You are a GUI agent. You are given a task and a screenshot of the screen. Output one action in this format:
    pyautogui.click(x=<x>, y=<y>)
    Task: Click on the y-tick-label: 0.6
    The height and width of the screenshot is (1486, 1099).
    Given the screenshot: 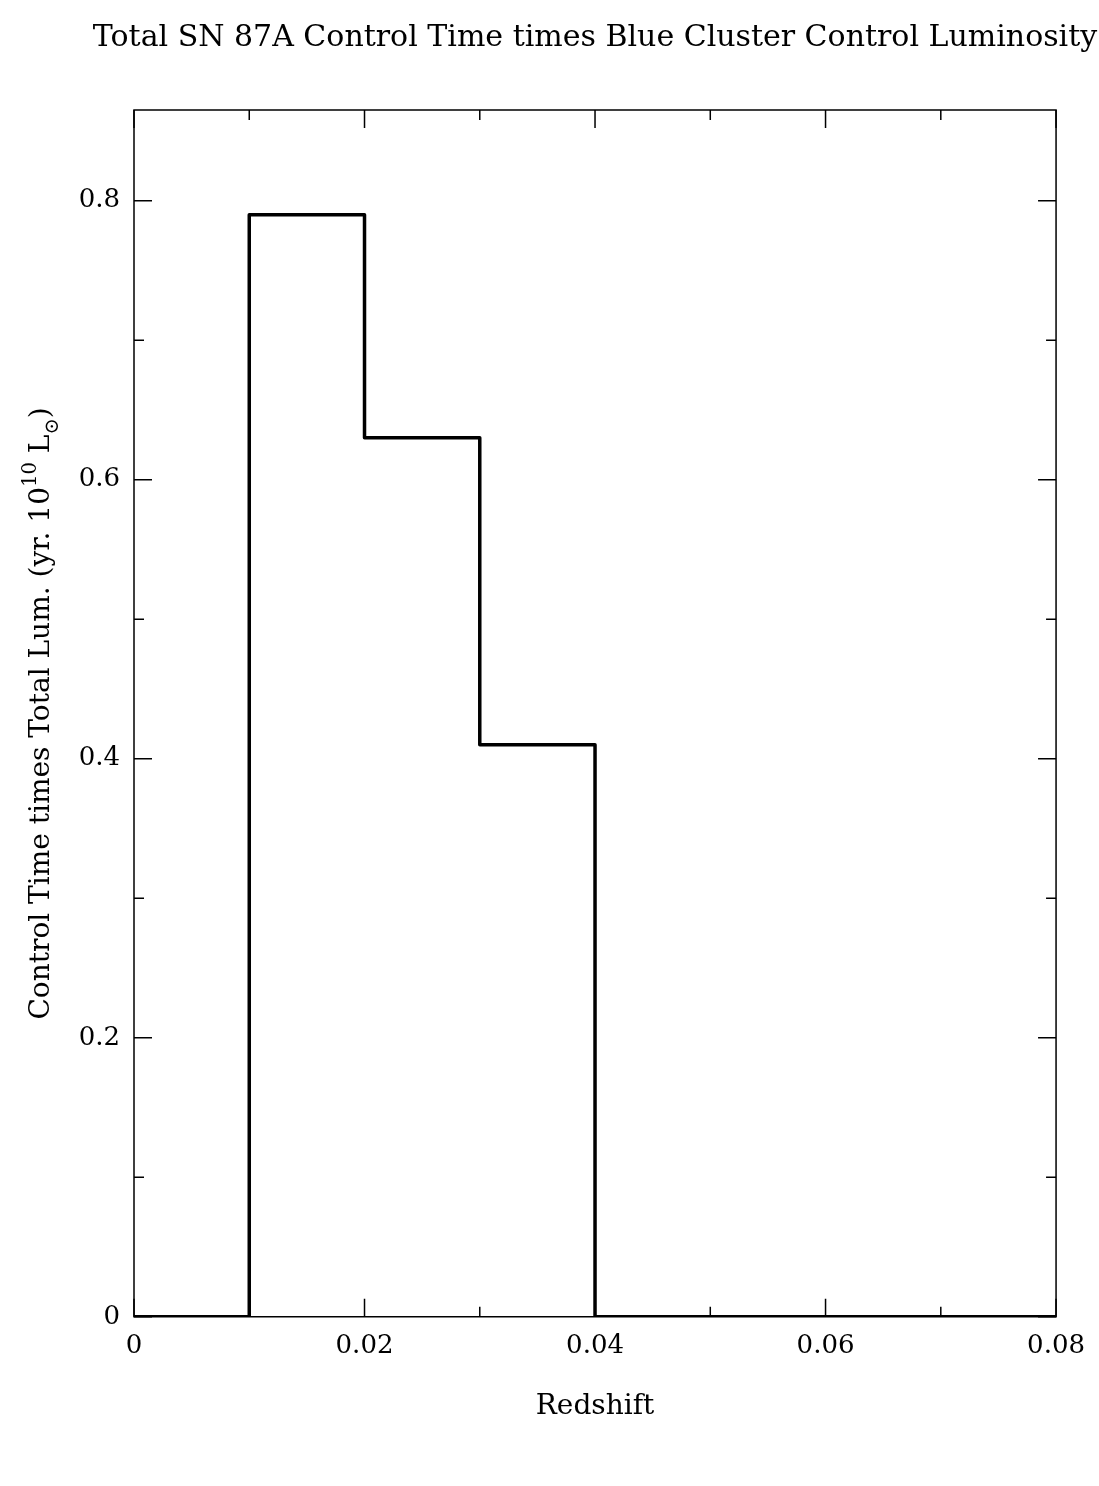 What is the action you would take?
    pyautogui.click(x=99, y=477)
    